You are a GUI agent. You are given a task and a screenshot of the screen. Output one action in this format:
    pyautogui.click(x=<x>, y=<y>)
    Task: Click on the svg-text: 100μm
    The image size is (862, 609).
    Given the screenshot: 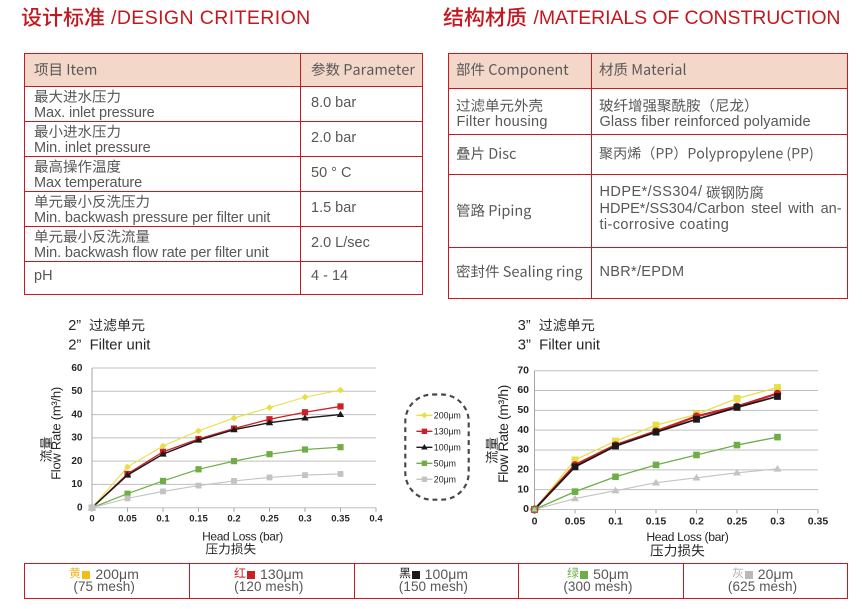 What is the action you would take?
    pyautogui.click(x=447, y=447)
    